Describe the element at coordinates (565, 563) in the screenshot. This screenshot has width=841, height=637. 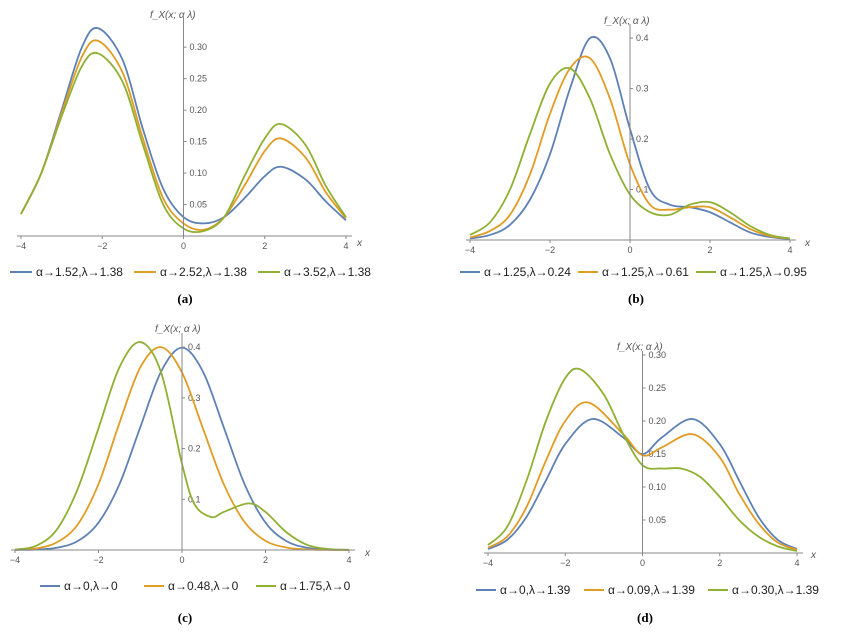
I see `panel-d-x-tick-label: −2` at that location.